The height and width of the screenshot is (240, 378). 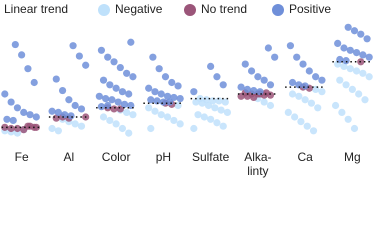 I want to click on x-tick-label: Sulfate, so click(x=210, y=157).